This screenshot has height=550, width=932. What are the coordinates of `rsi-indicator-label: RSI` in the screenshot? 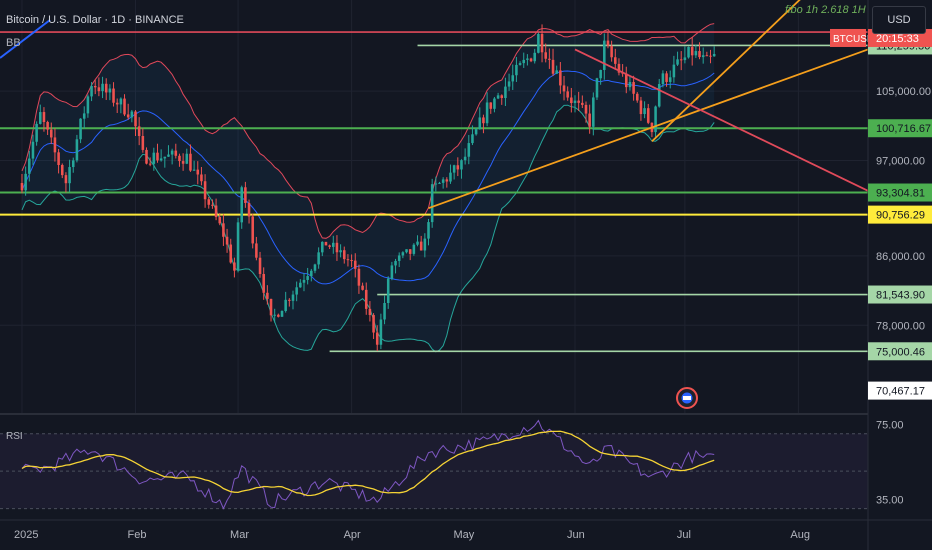 It's located at (14, 436).